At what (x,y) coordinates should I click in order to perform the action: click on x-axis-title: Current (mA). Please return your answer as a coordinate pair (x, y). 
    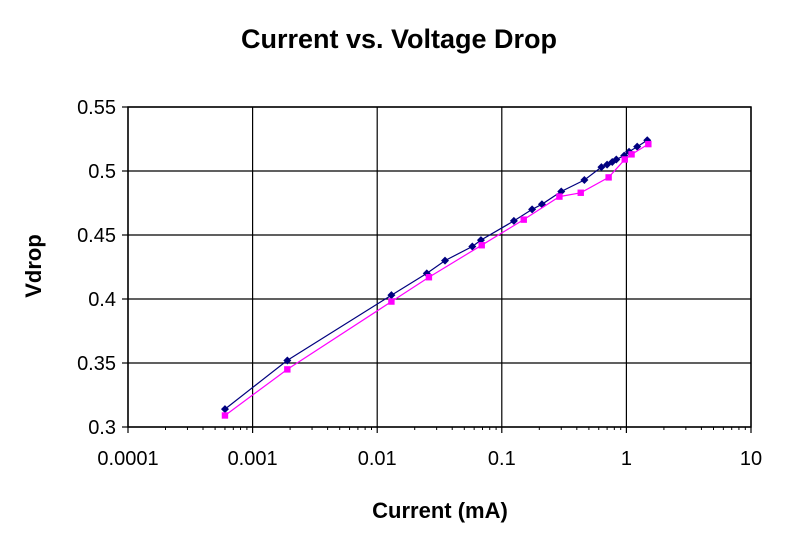
    Looking at the image, I should click on (440, 510).